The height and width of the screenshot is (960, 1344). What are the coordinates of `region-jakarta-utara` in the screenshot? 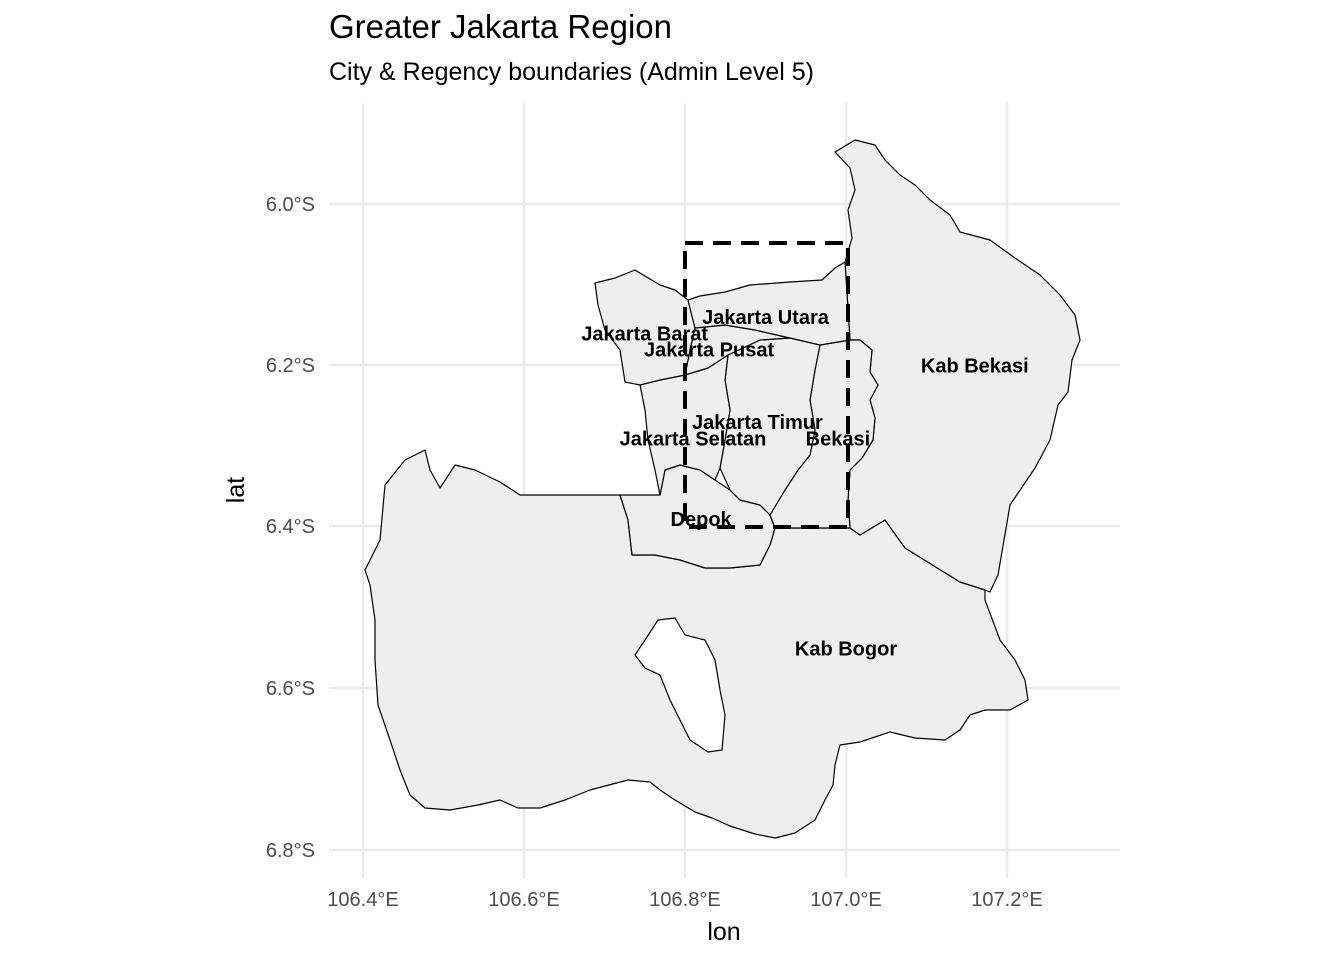 It's located at (769, 303).